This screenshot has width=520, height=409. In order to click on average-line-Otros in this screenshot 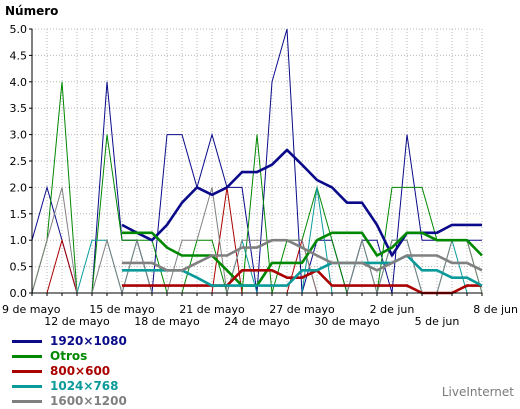, I will do `click(302, 259)`.